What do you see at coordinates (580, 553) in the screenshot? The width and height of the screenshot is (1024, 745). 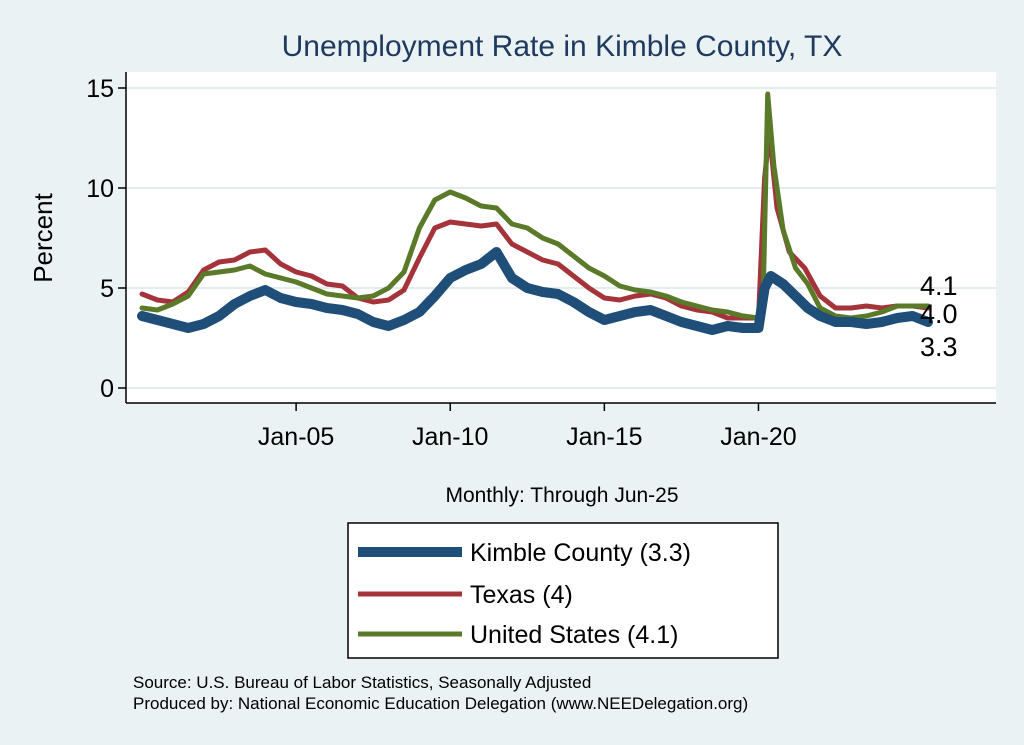 I see `legend-label: Kimble County (3.3)` at bounding box center [580, 553].